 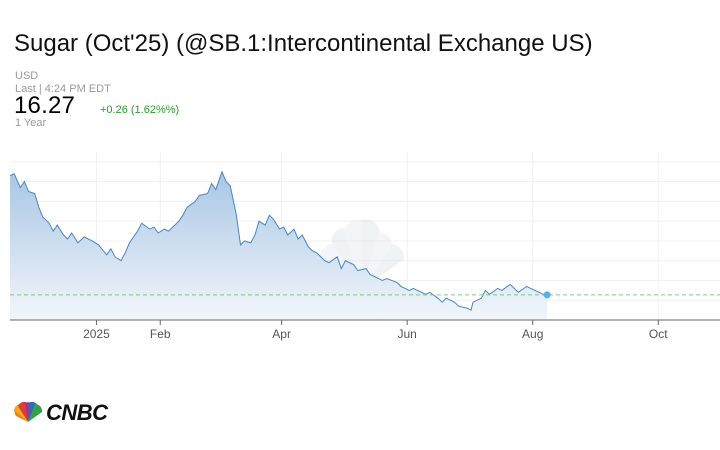 I want to click on last-price: 16.27, so click(x=45, y=105).